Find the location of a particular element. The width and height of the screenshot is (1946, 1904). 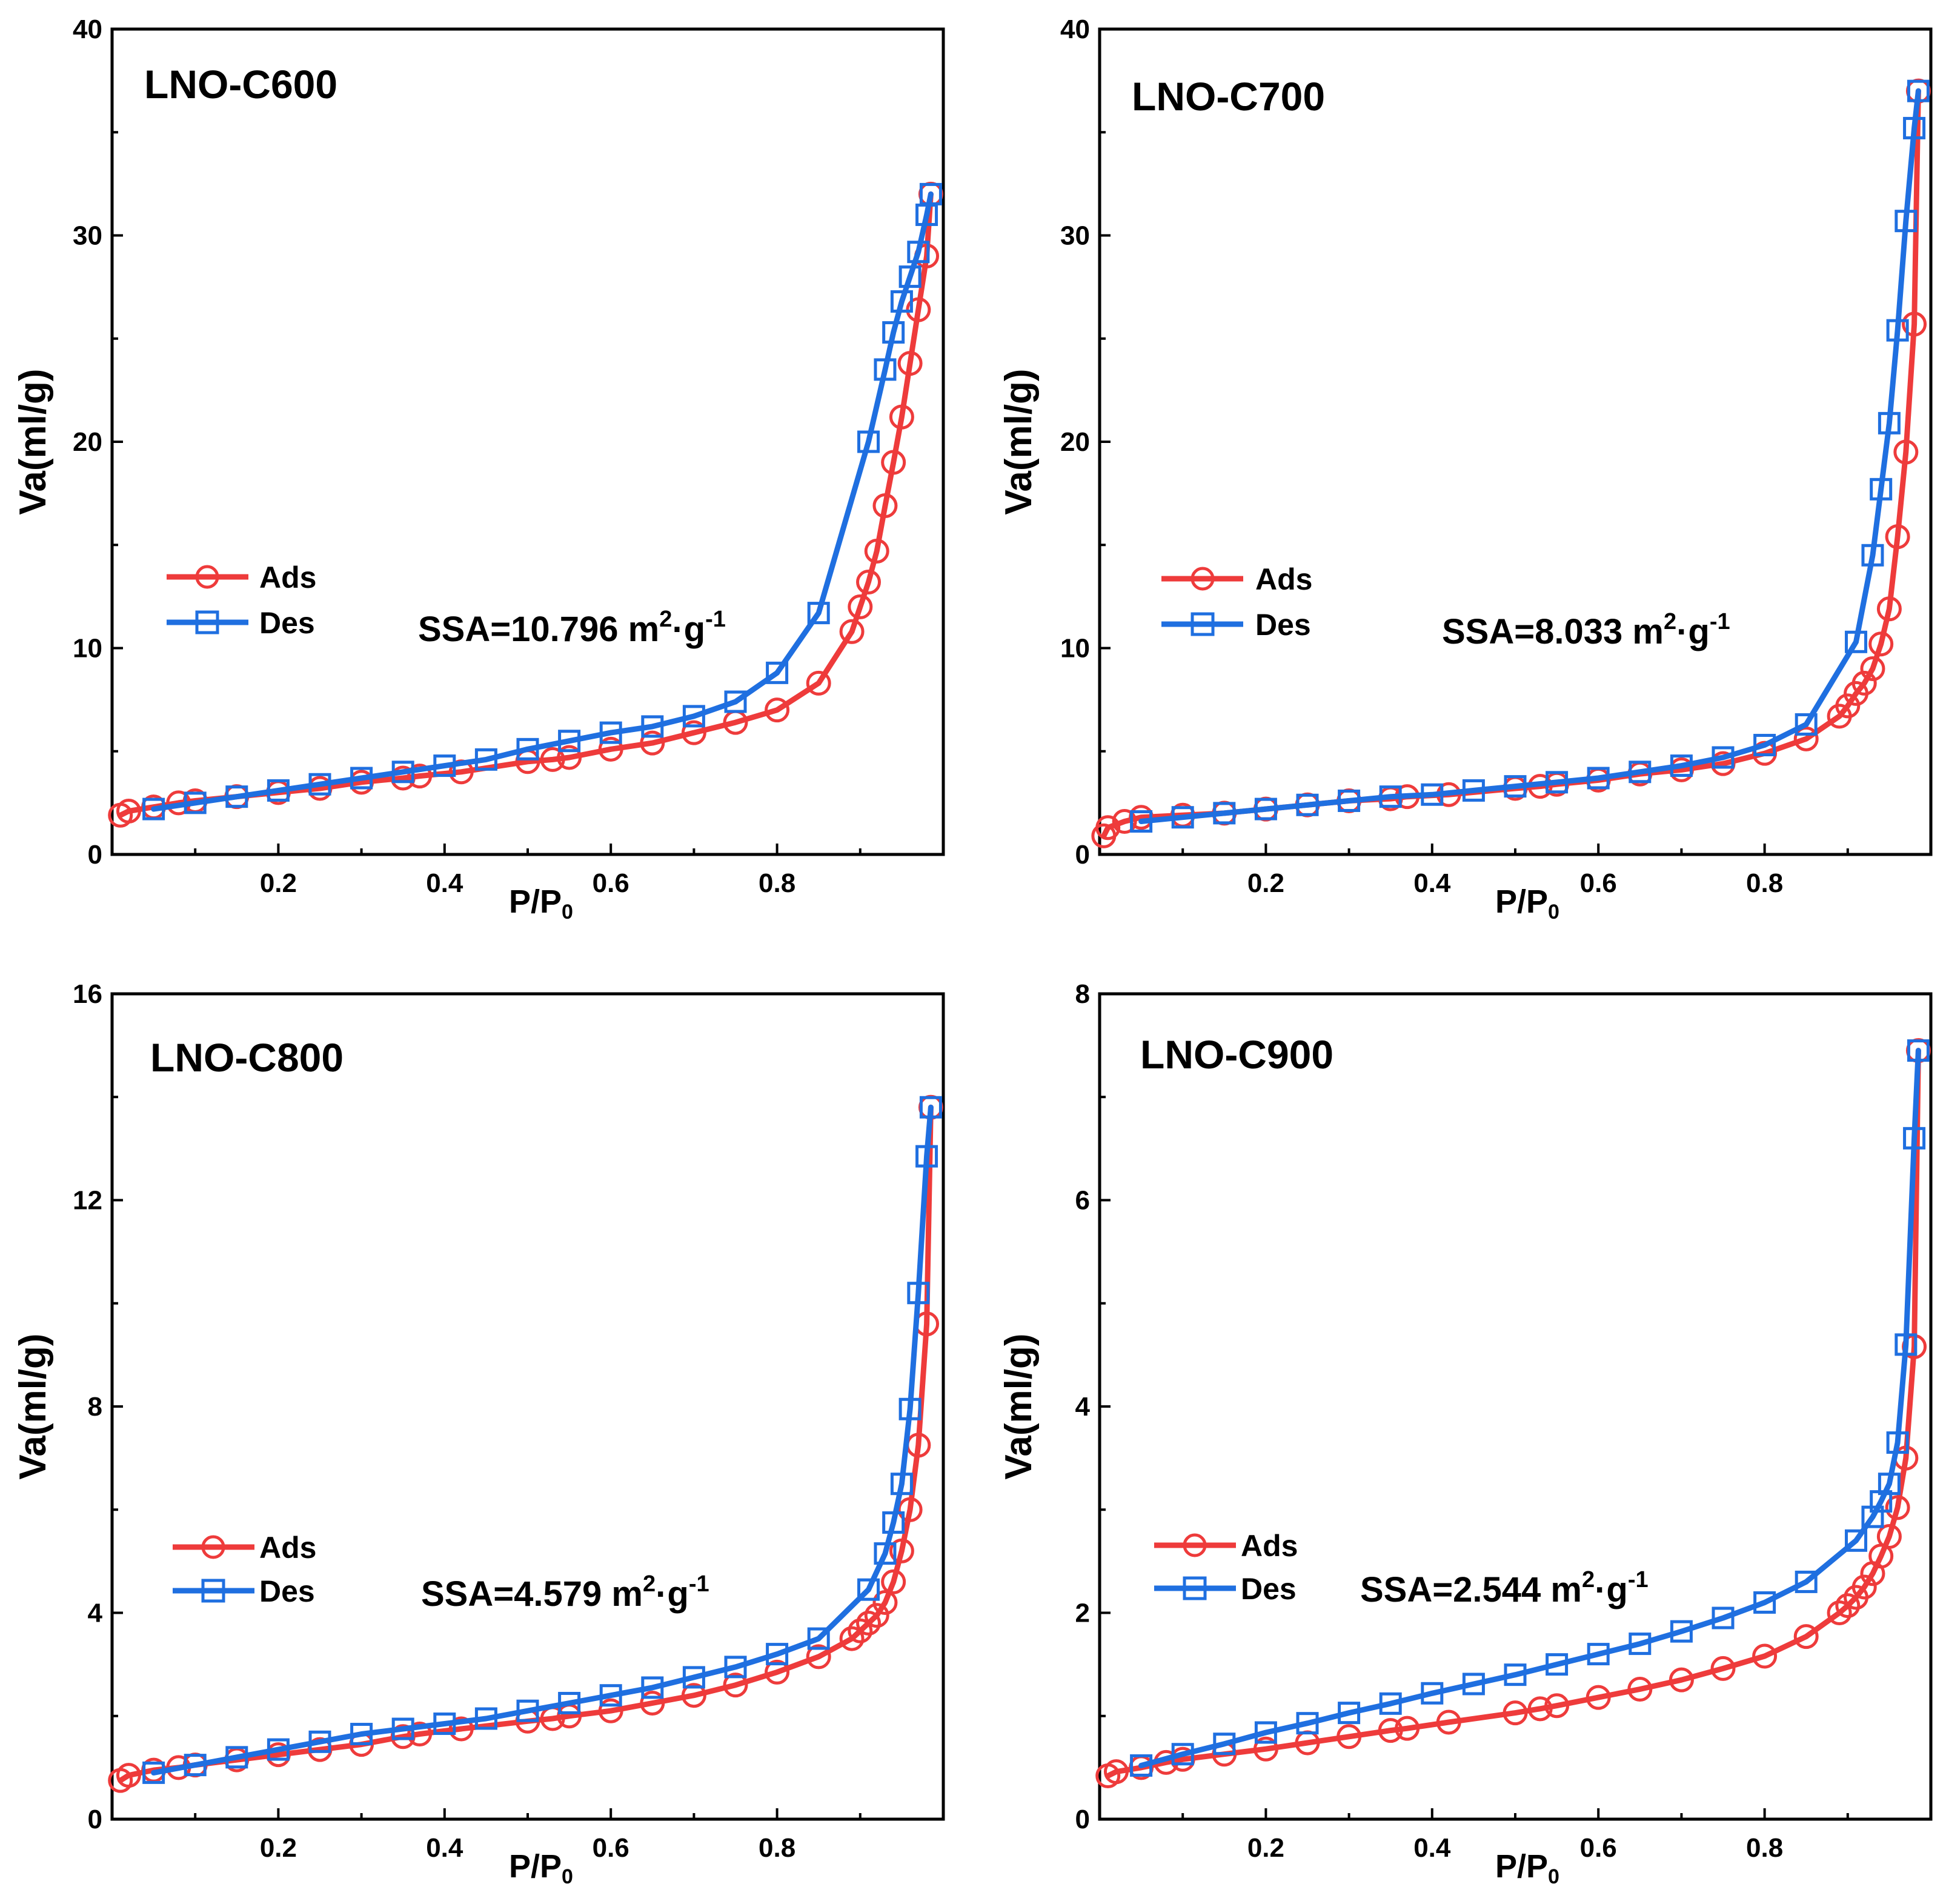

y-tick-label: 20 is located at coordinates (87, 442).